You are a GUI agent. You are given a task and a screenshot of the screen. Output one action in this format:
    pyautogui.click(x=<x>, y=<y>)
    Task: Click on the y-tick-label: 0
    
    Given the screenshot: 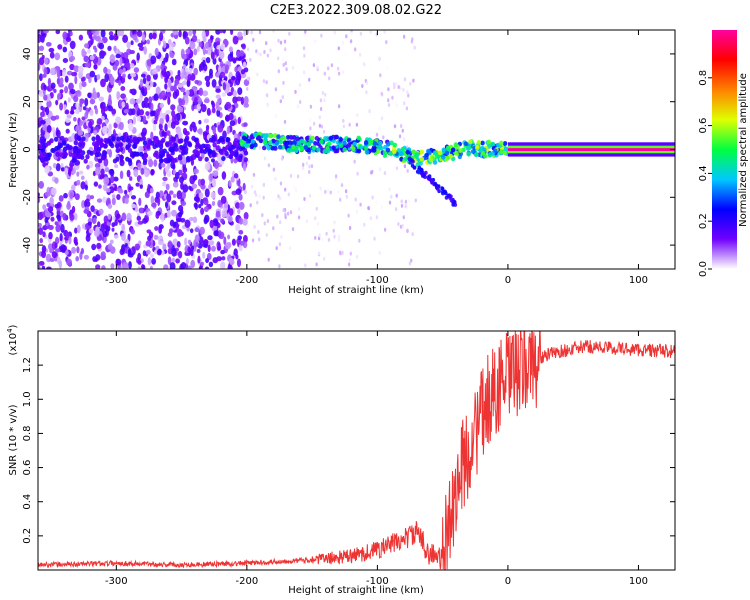 What is the action you would take?
    pyautogui.click(x=27, y=149)
    